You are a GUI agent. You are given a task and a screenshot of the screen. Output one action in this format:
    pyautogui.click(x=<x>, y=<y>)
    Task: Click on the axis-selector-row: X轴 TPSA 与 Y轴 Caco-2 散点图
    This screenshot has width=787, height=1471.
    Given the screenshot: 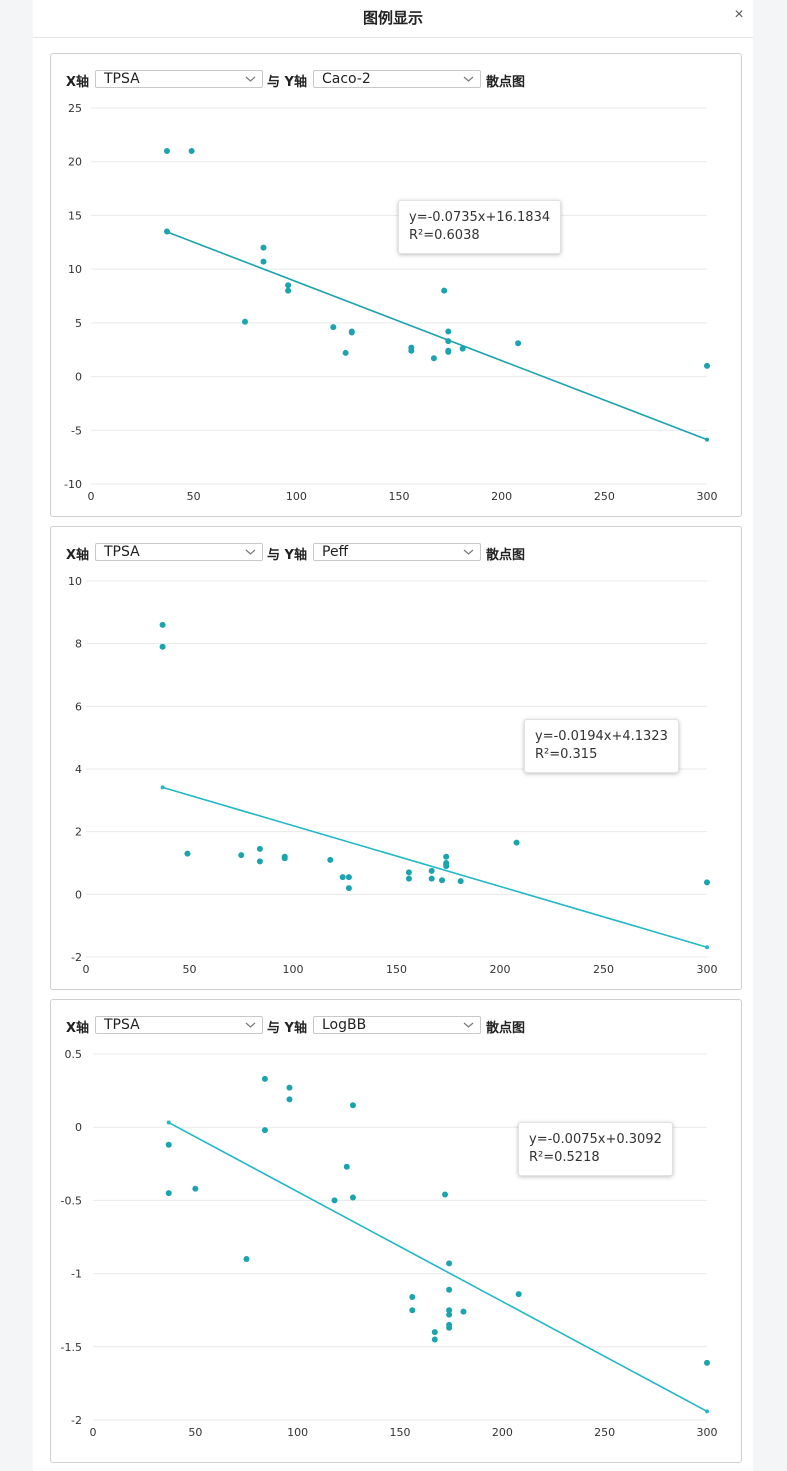 What is the action you would take?
    pyautogui.click(x=396, y=74)
    